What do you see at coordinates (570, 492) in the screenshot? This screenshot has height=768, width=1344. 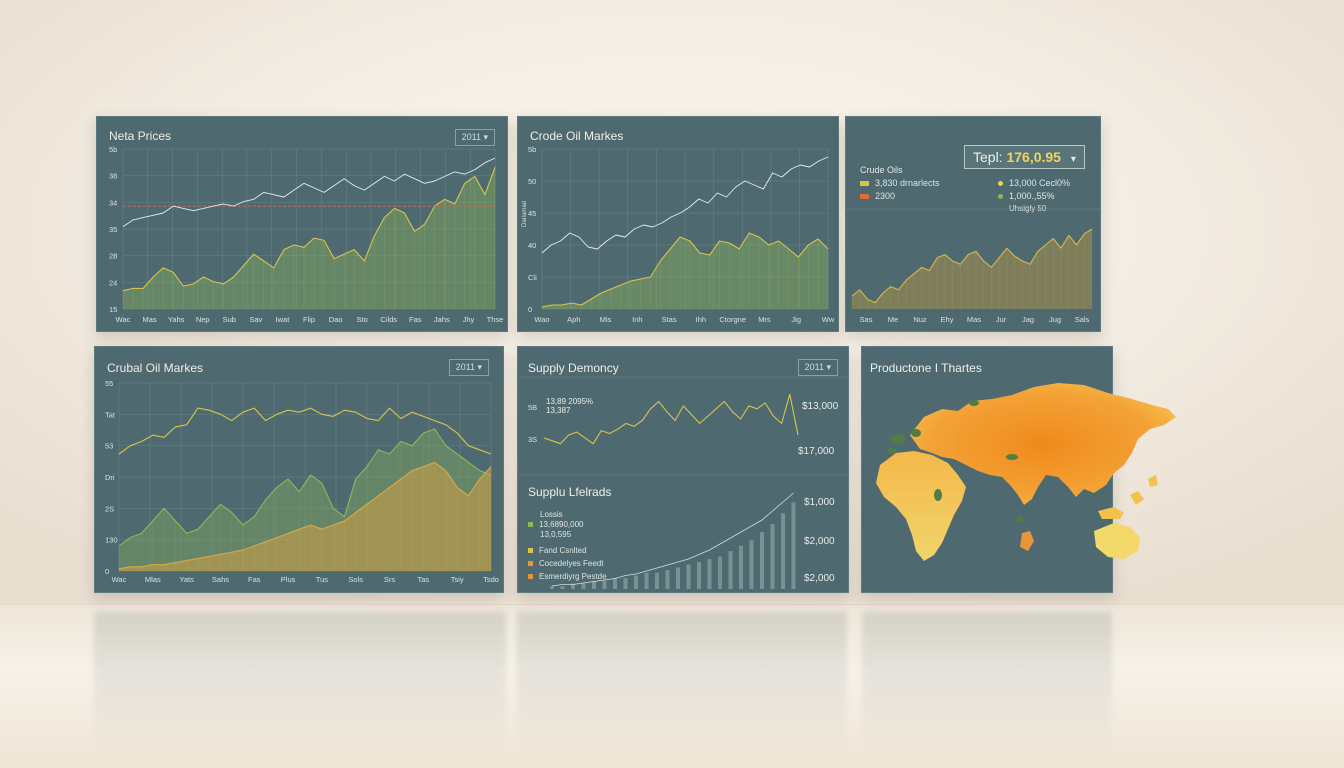 I see `sub-title: Supplu Lfelrads` at bounding box center [570, 492].